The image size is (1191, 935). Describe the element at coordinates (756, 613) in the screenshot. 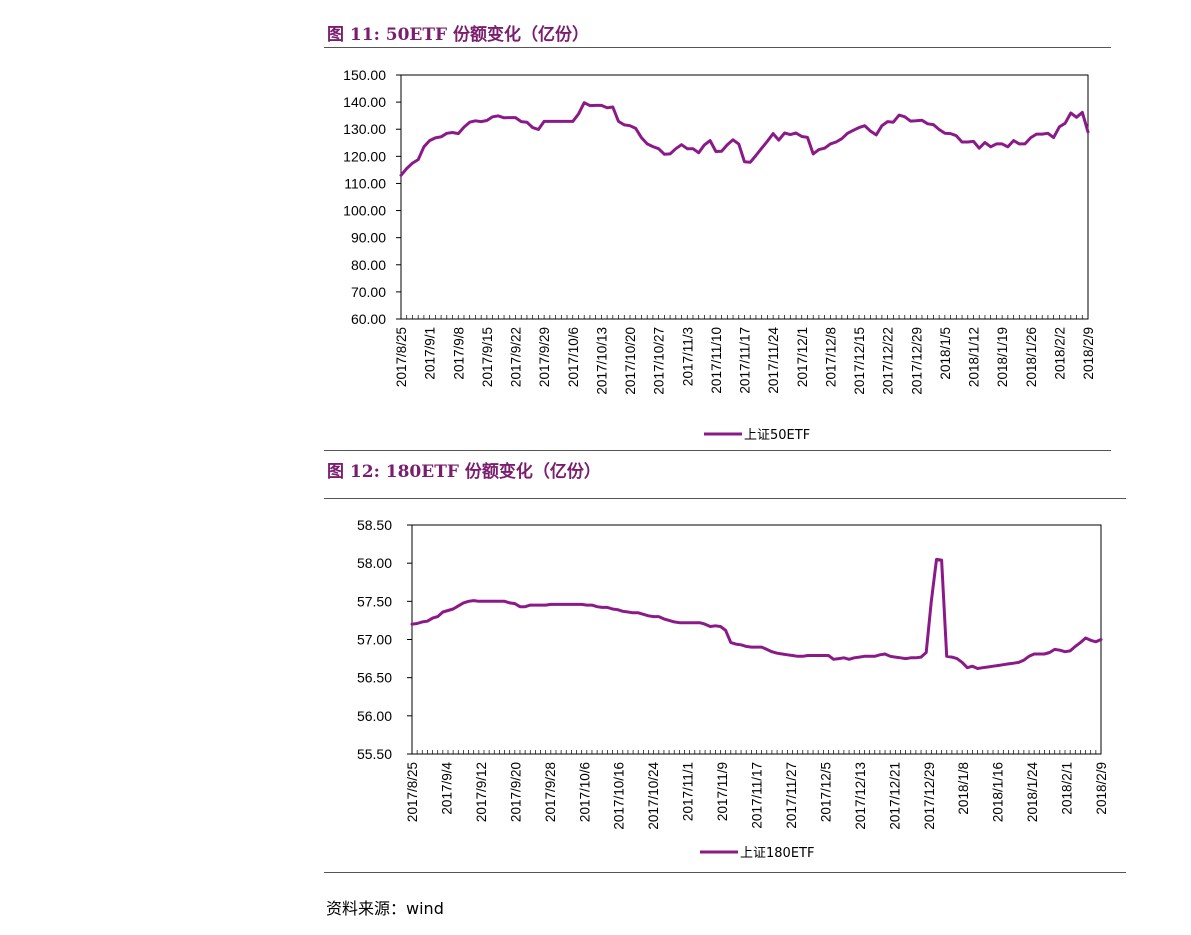

I see `series-line-上证180ETF` at that location.